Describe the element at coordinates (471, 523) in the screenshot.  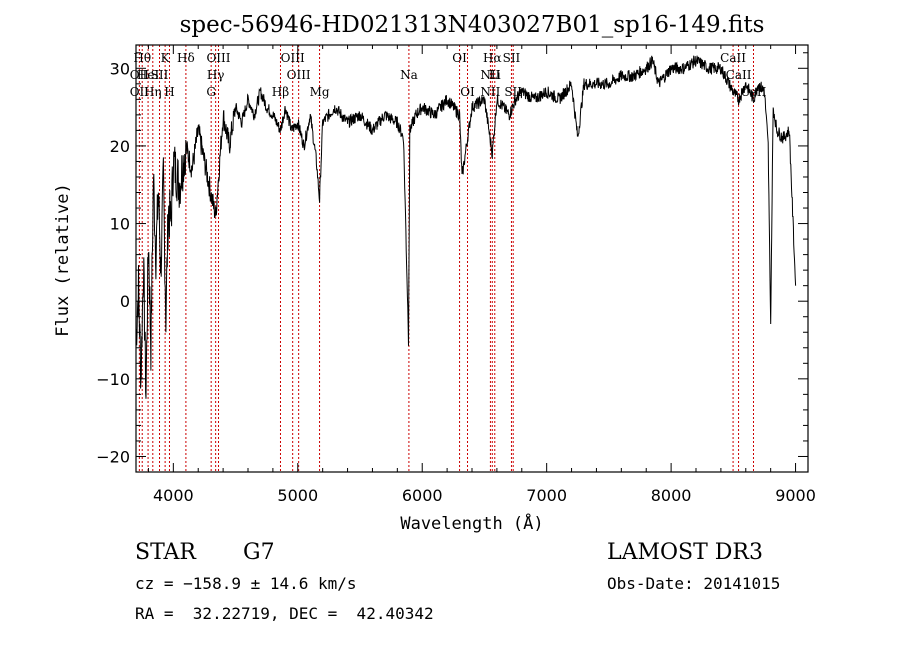
I see `x-axis-label: Wavelength (Å)` at that location.